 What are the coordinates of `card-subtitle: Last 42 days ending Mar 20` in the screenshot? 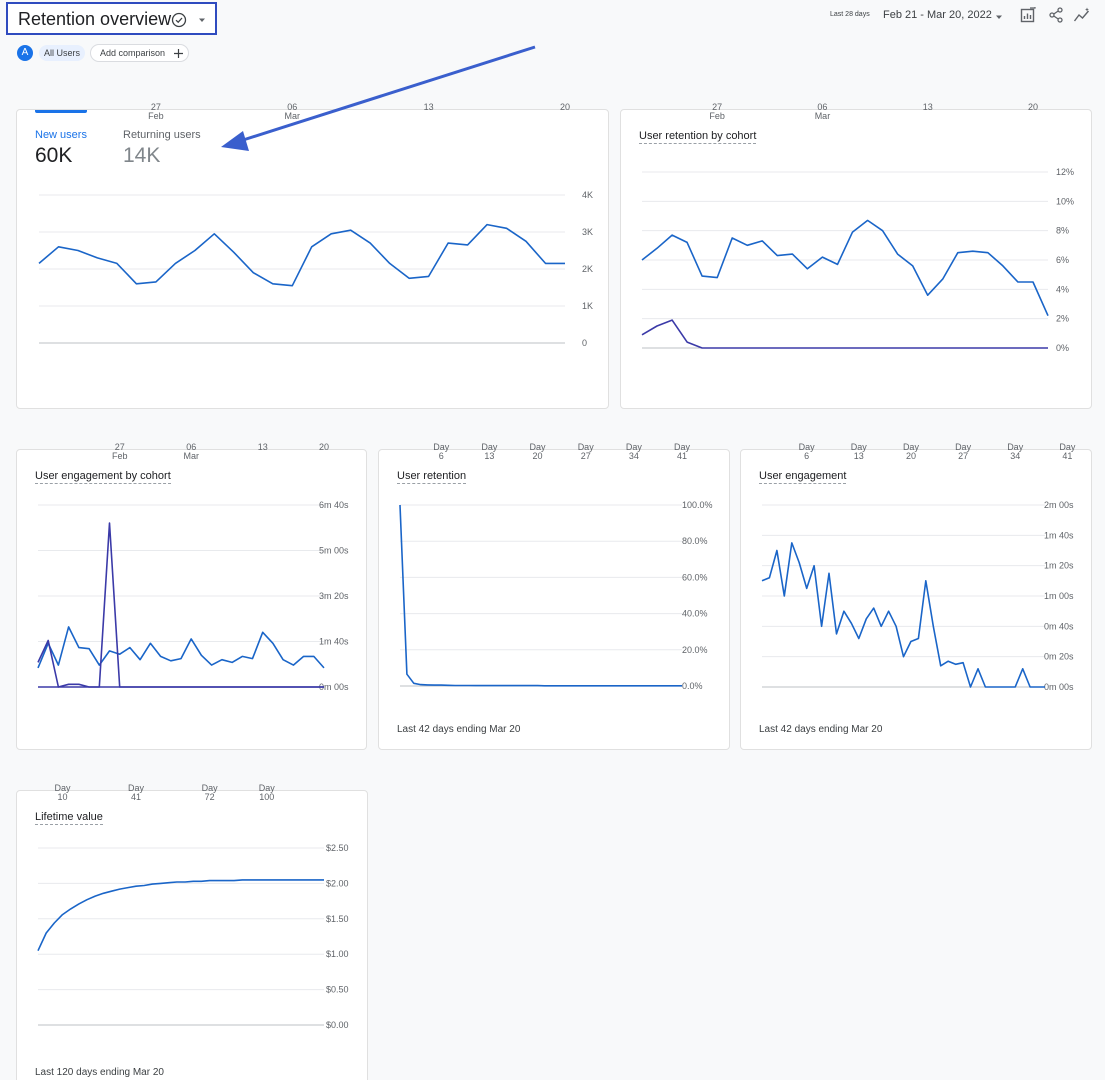 It's located at (459, 729).